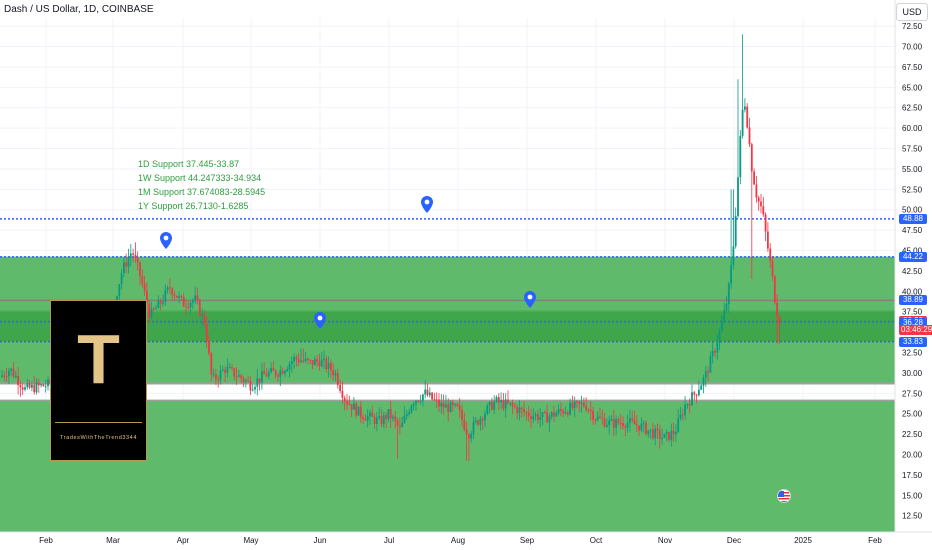 The image size is (932, 550). I want to click on currency-button: USD, so click(912, 12).